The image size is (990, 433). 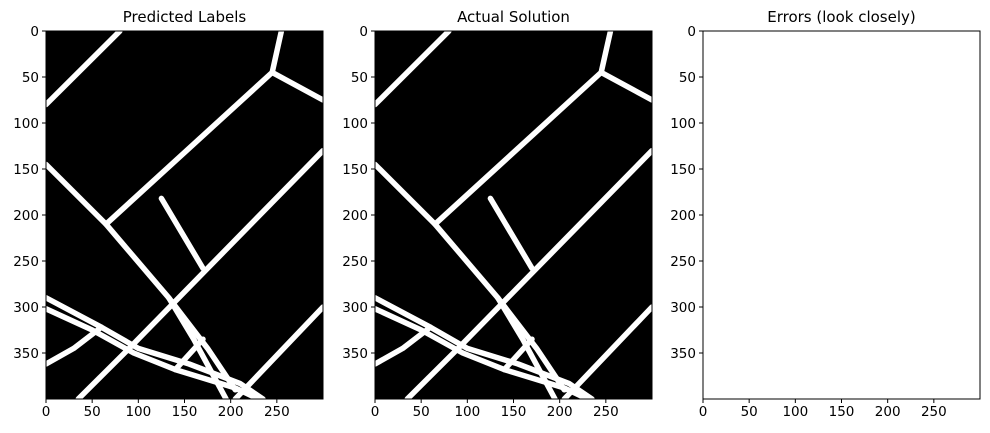 I want to click on subplot-title: Predicted Labels, so click(x=185, y=17).